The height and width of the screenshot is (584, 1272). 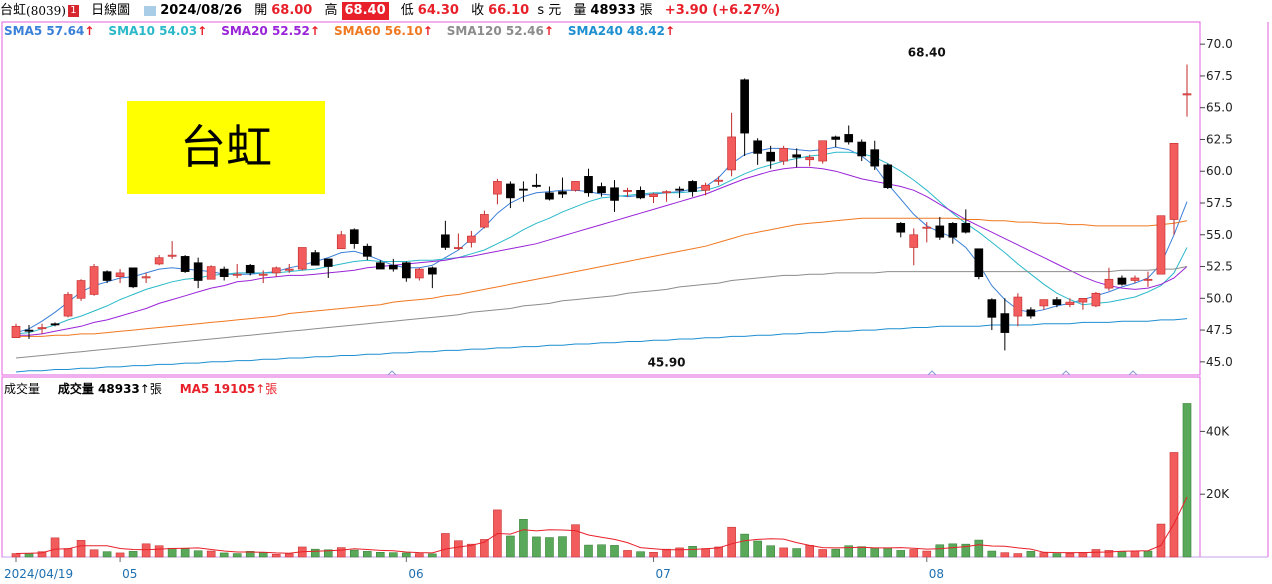 What do you see at coordinates (500, 31) in the screenshot?
I see `sma-legend-item: SMA120 52.46↑` at bounding box center [500, 31].